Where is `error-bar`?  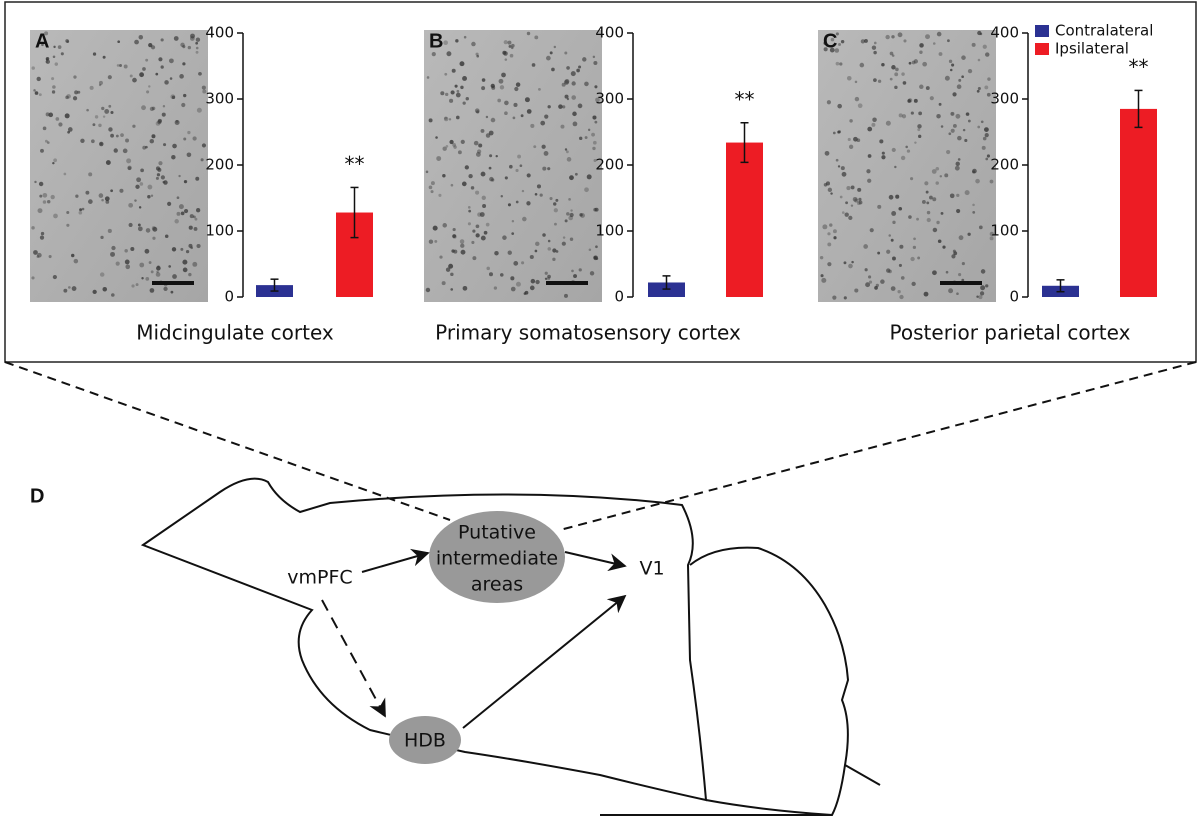 error-bar is located at coordinates (744, 143).